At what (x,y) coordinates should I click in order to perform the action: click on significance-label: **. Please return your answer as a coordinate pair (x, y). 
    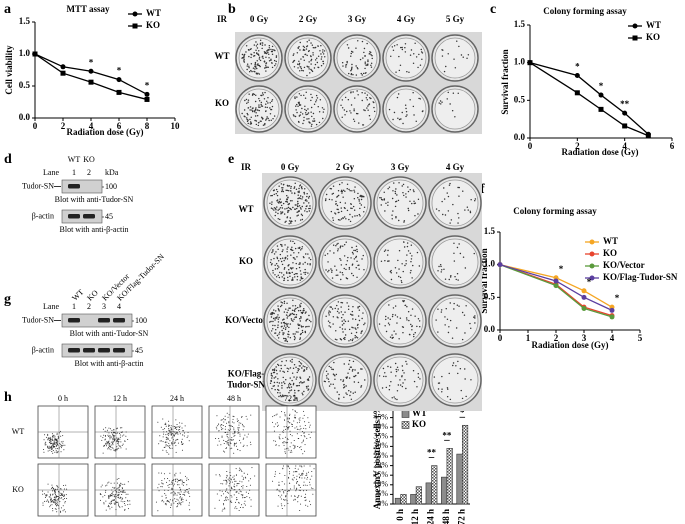
    Looking at the image, I should click on (625, 104).